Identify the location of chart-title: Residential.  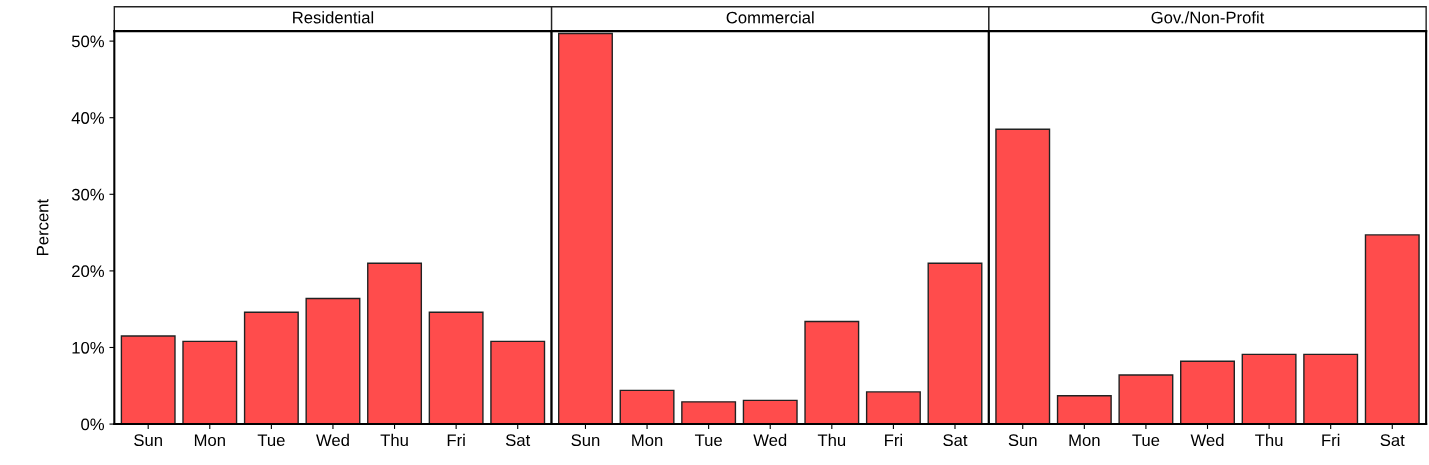
(333, 17).